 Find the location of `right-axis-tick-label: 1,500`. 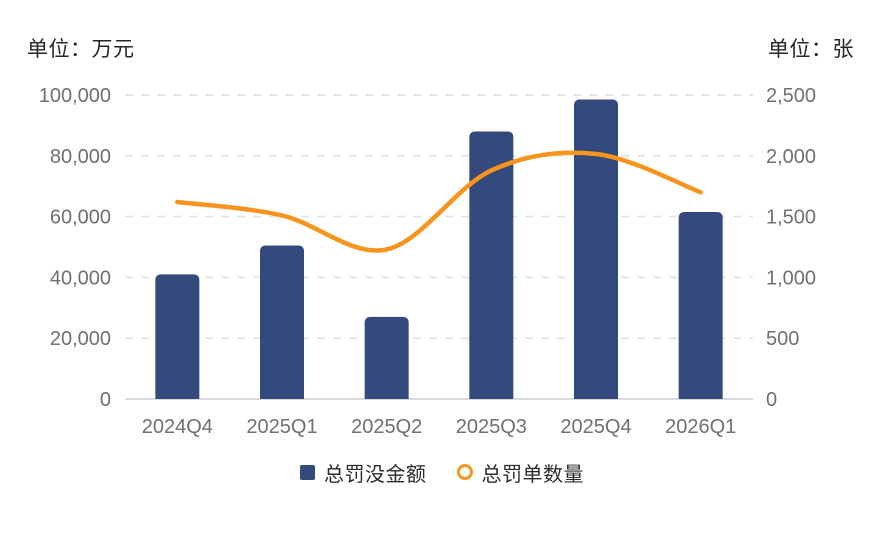

right-axis-tick-label: 1,500 is located at coordinates (791, 218).